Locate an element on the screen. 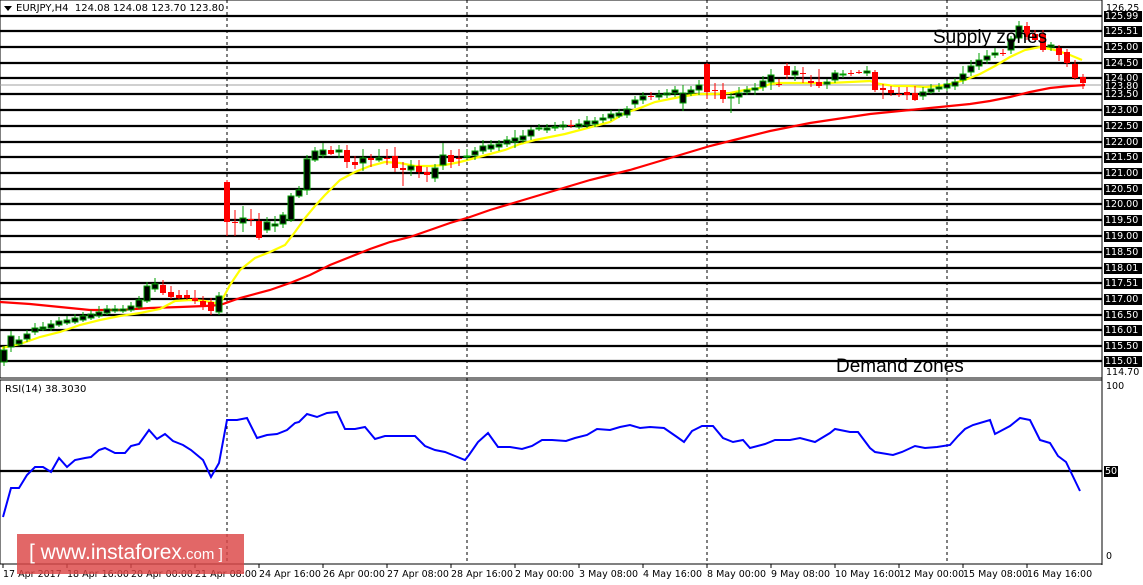  price-tag: 116.01 is located at coordinates (1123, 330).